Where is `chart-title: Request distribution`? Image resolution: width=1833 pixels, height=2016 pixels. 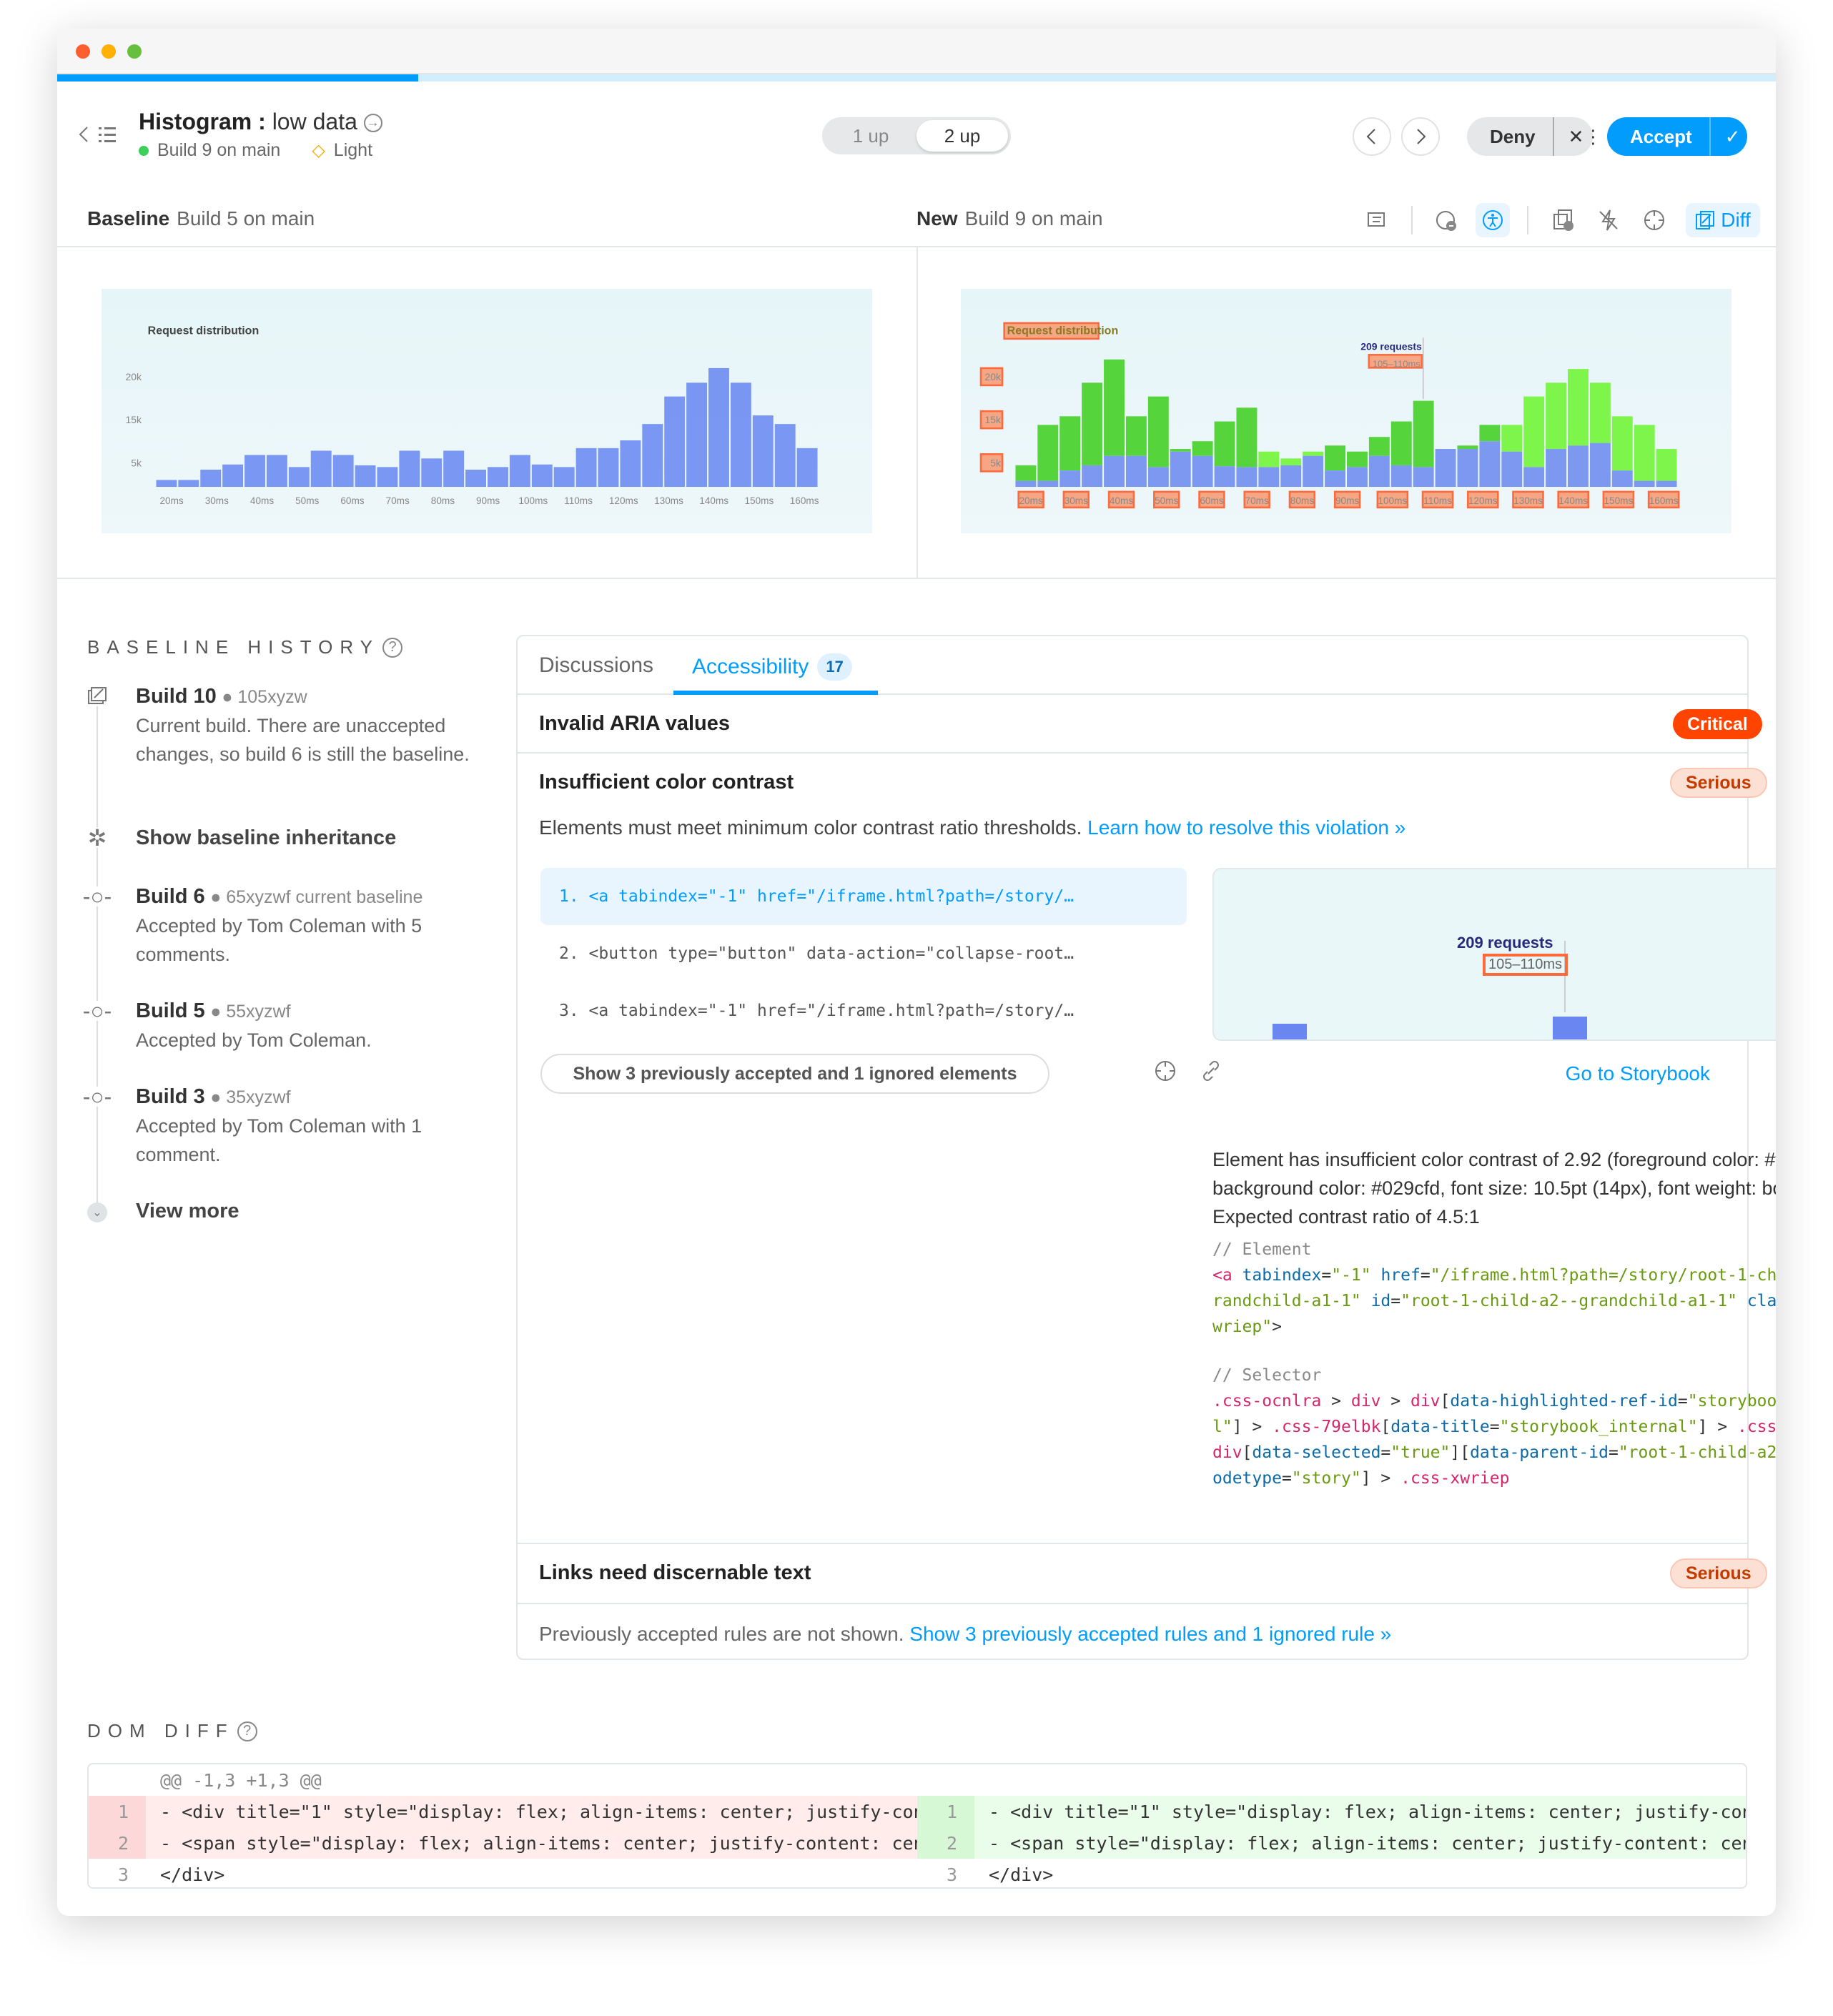
chart-title: Request distribution is located at coordinates (204, 331).